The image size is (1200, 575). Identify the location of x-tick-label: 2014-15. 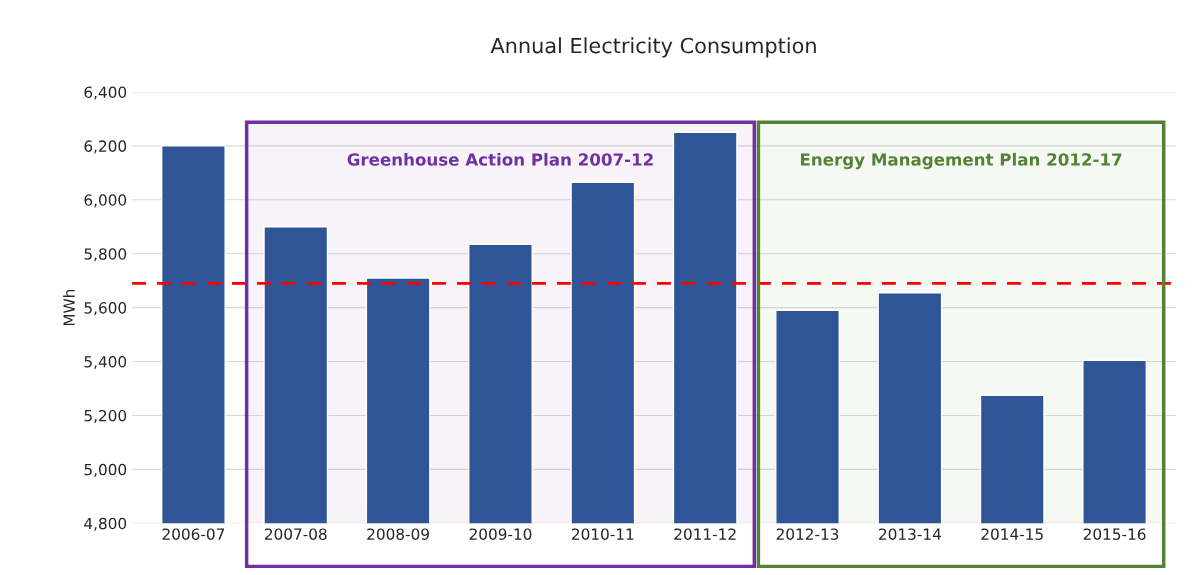
(1012, 534).